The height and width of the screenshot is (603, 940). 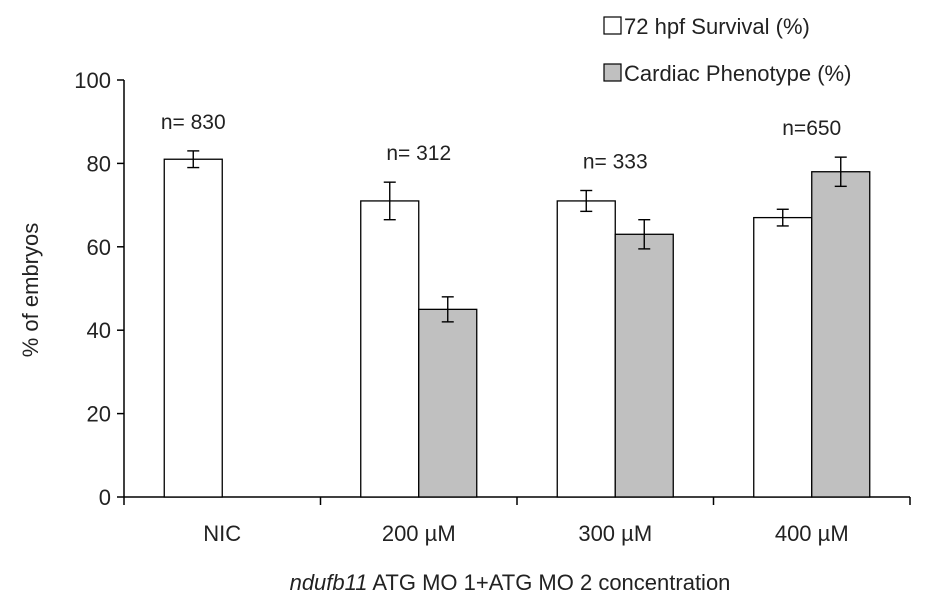 I want to click on y-tick-label: 100, so click(x=92, y=80).